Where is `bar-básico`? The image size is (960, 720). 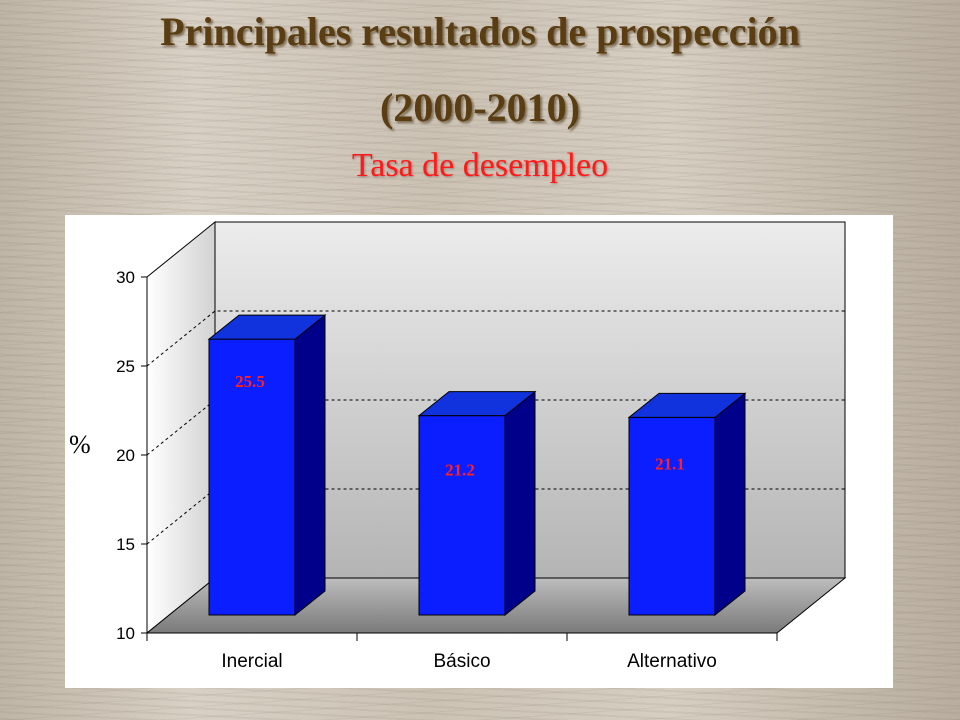
bar-básico is located at coordinates (477, 503).